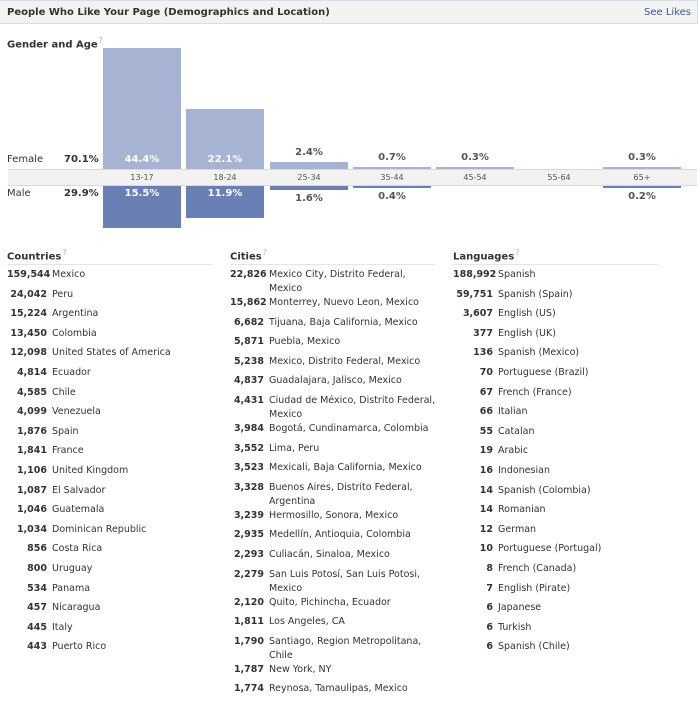  Describe the element at coordinates (109, 513) in the screenshot. I see `list-item: 1,046 Guatemala` at that location.